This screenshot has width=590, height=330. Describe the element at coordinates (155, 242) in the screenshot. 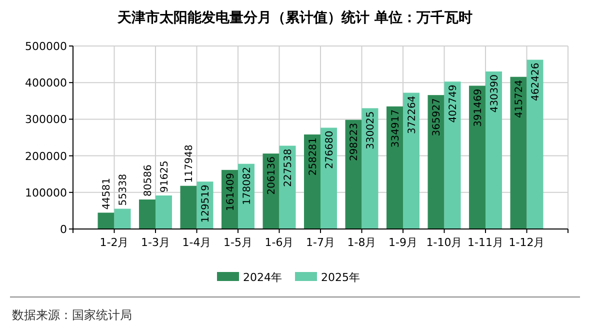

I see `x-tick-label: 1-3月` at that location.